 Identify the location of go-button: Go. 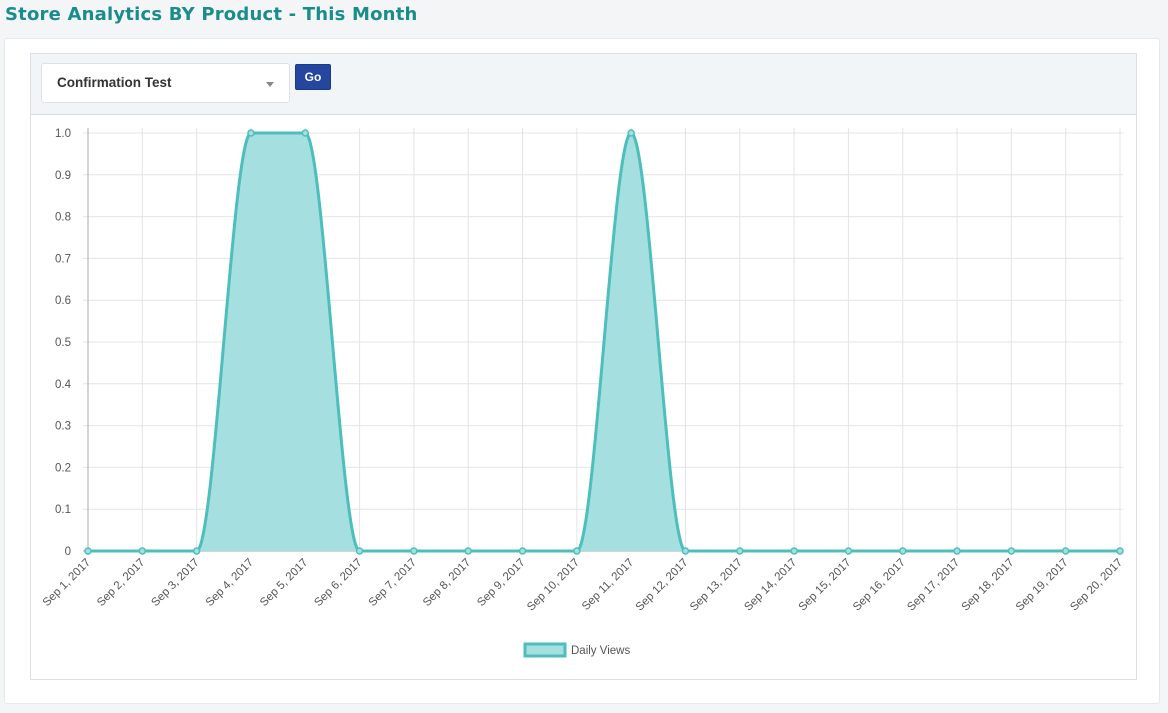
(313, 77).